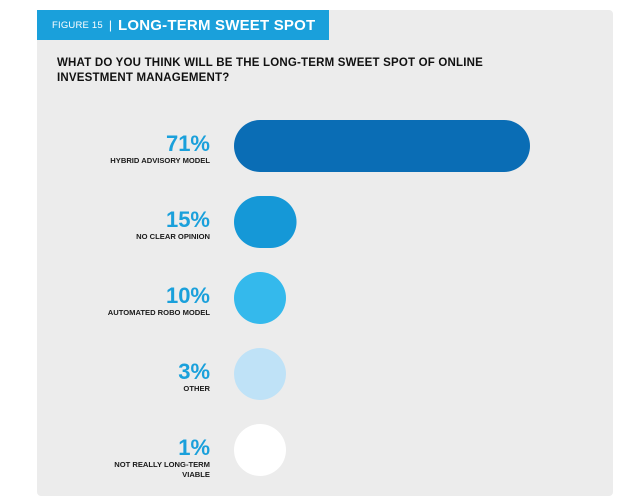 Image resolution: width=623 pixels, height=499 pixels. I want to click on value-label-4: 3%, so click(194, 371).